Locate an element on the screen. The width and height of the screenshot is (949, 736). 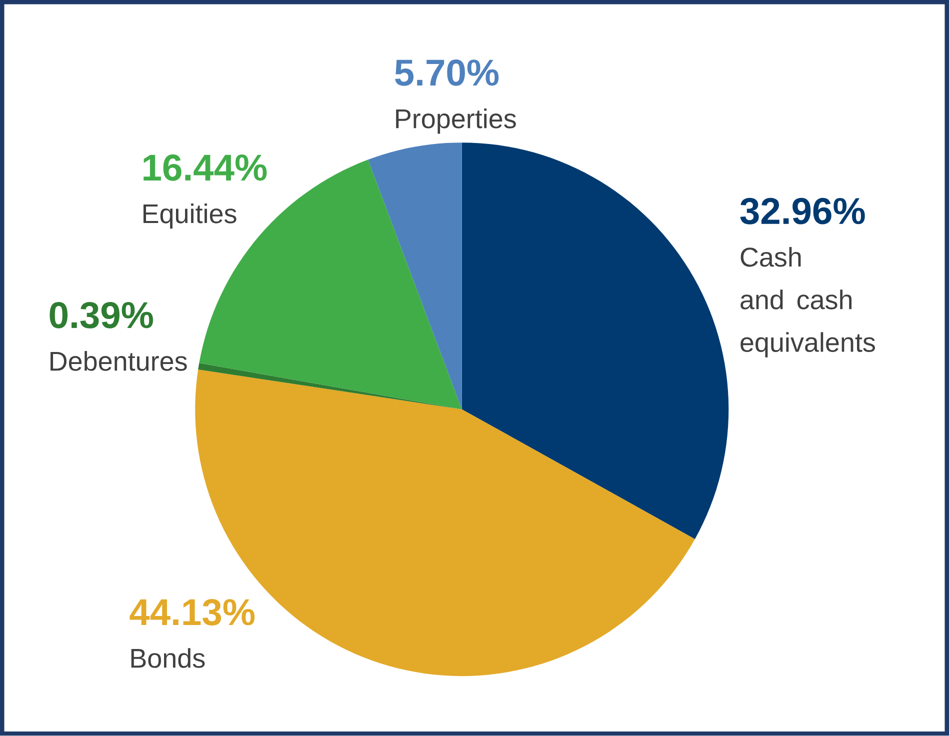
data-label: 0.39% is located at coordinates (102, 315).